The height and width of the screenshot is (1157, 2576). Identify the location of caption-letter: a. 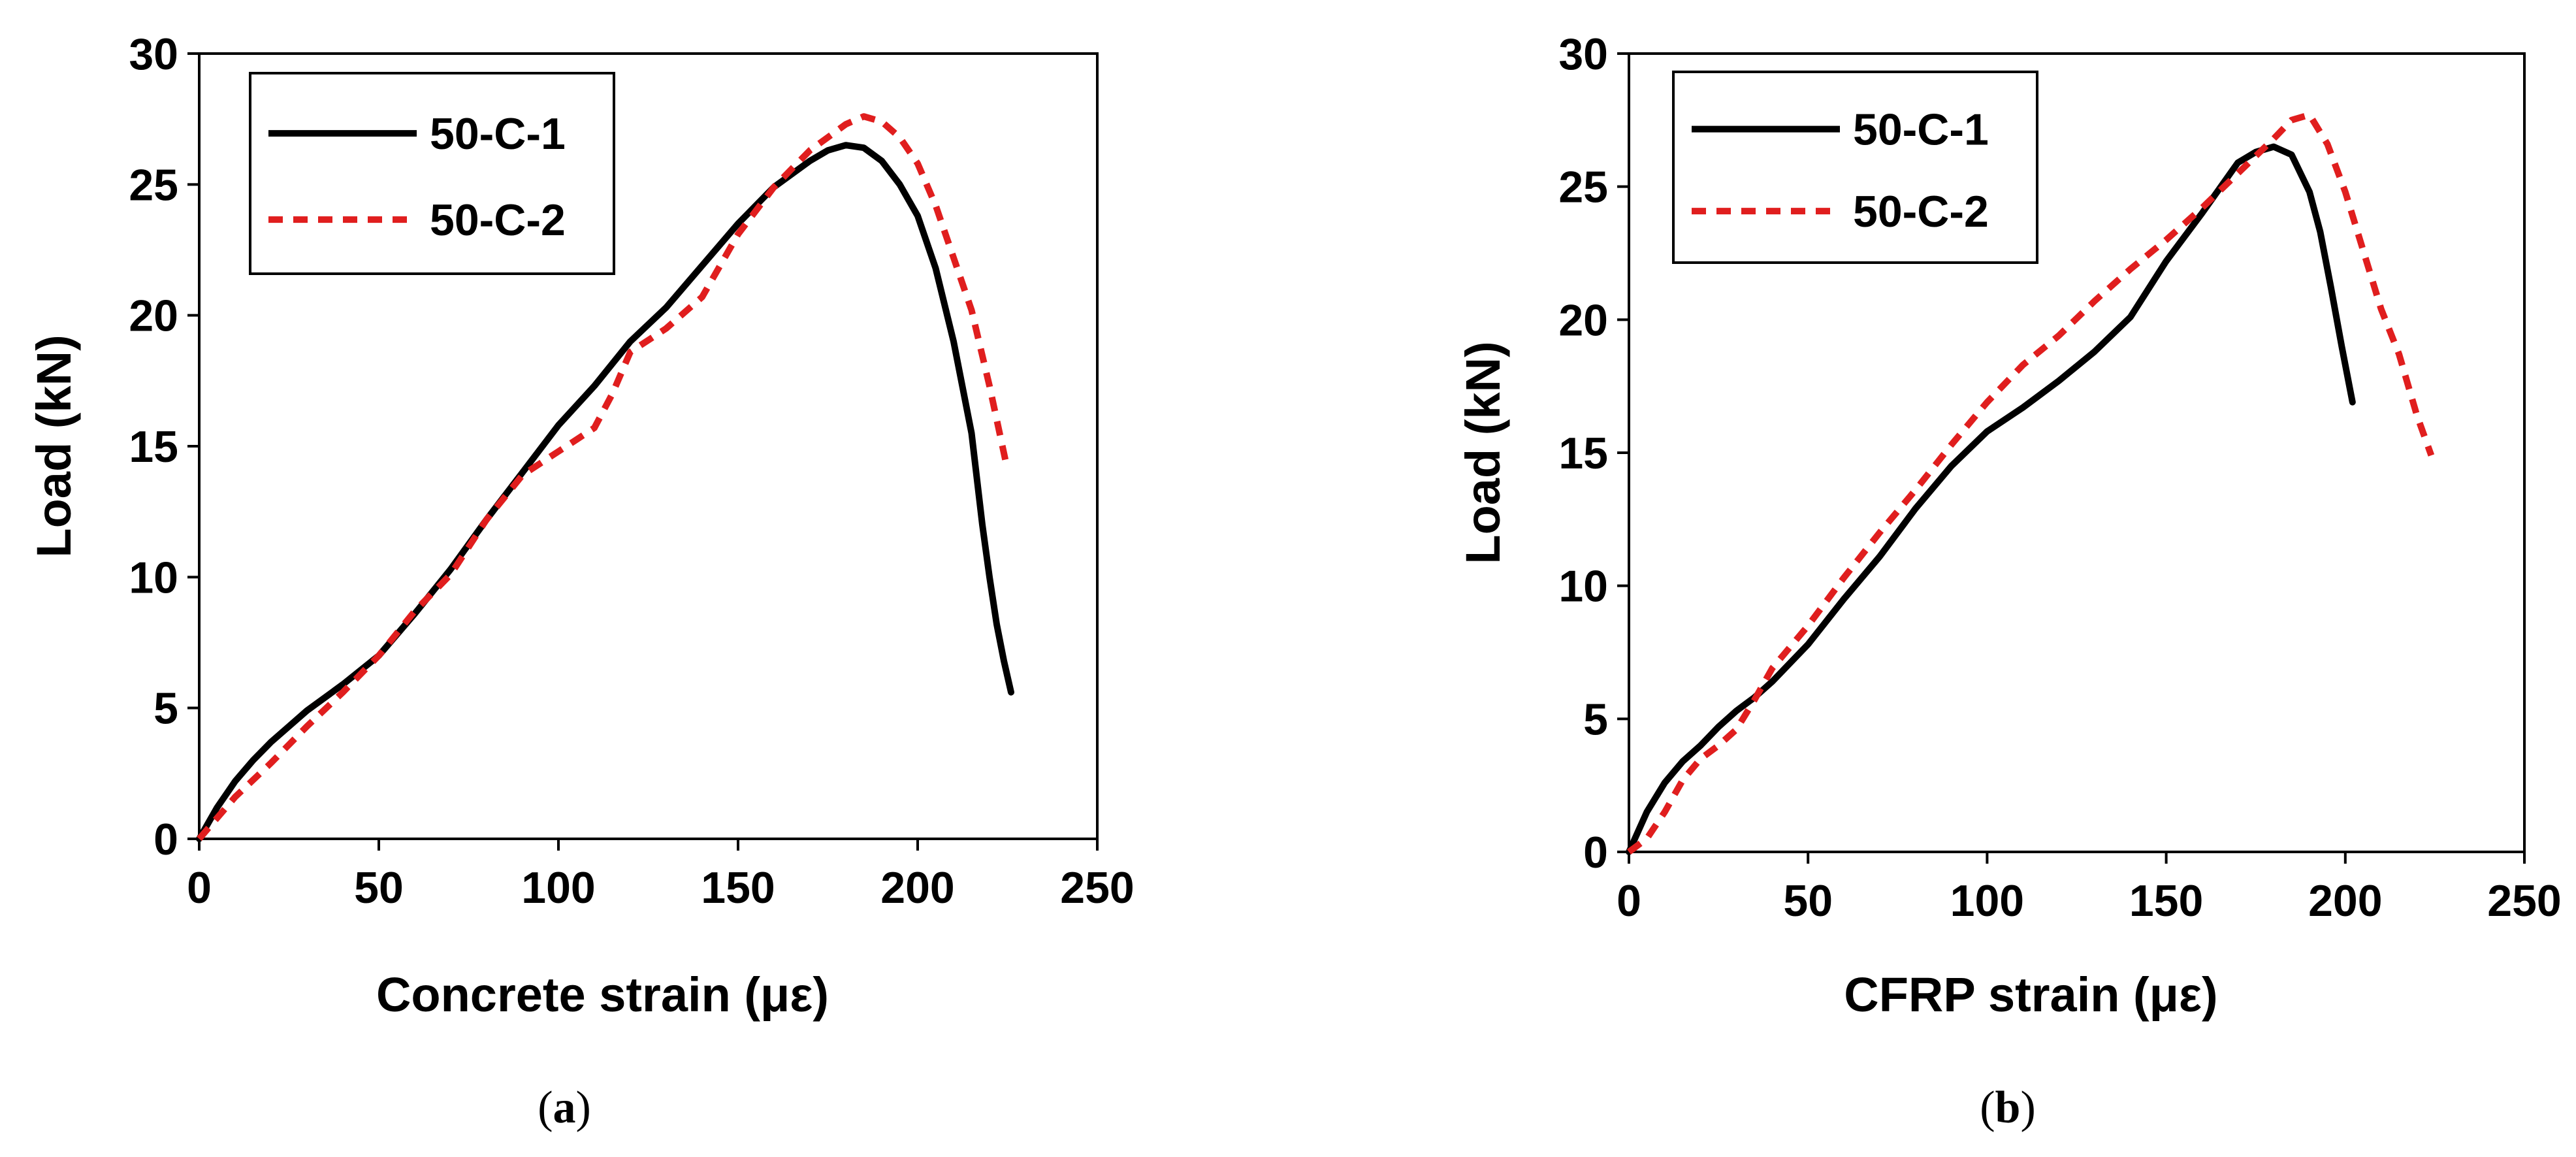
(564, 1108).